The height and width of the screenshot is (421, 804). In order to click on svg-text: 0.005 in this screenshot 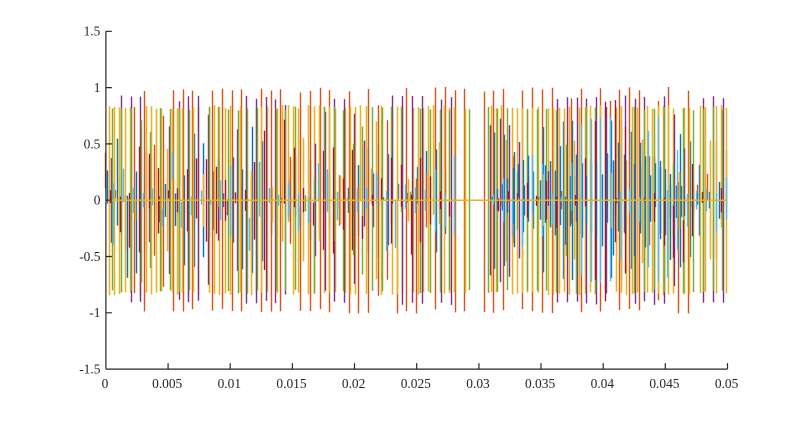, I will do `click(167, 383)`.